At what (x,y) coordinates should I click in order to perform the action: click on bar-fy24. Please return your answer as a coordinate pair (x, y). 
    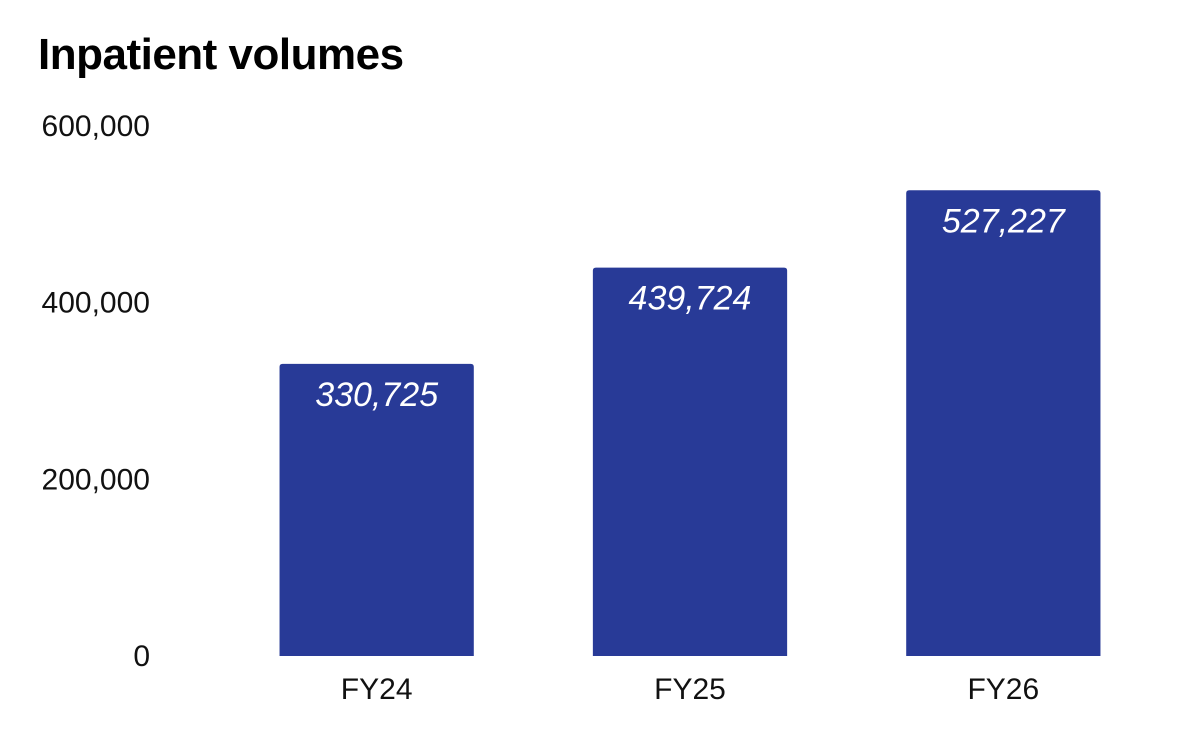
    Looking at the image, I should click on (376, 509).